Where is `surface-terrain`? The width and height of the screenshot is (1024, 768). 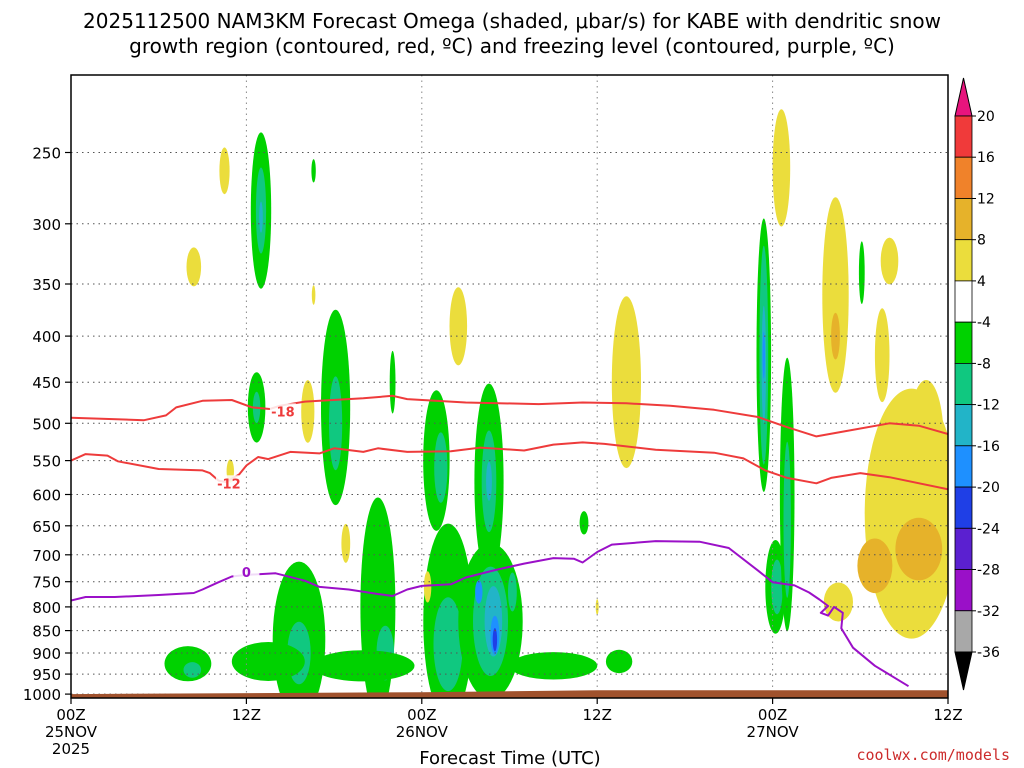 surface-terrain is located at coordinates (509, 694).